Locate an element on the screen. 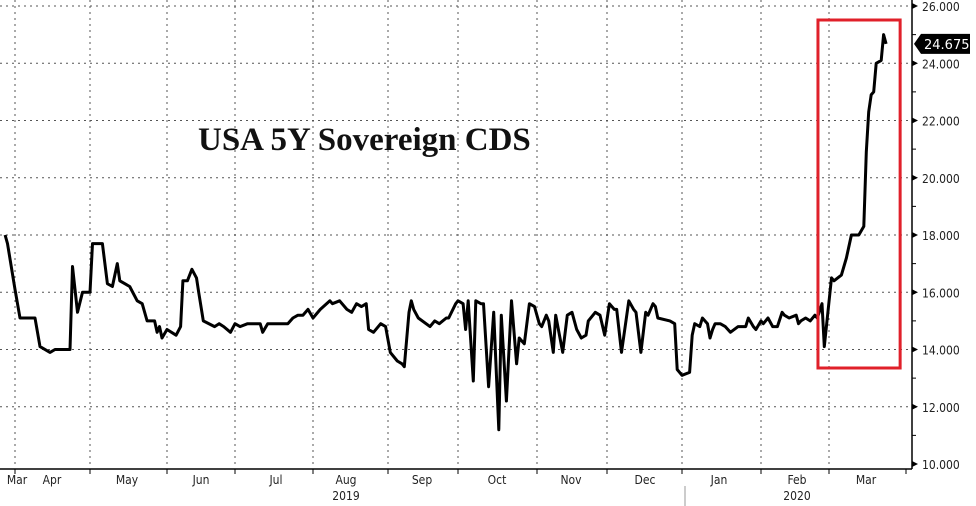  x-tick-label: Jun is located at coordinates (201, 480).